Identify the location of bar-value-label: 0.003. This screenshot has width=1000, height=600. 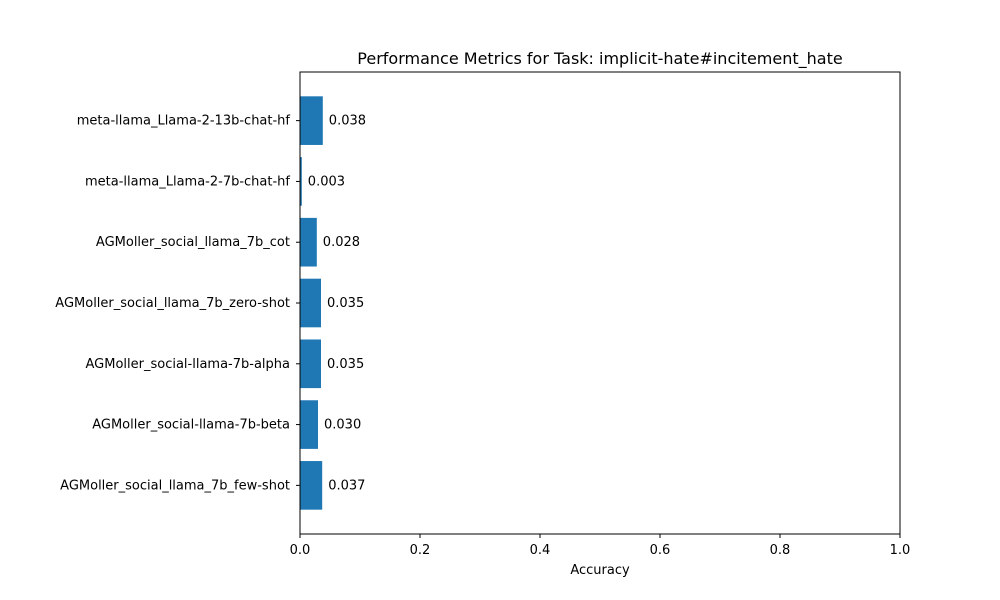
(326, 181).